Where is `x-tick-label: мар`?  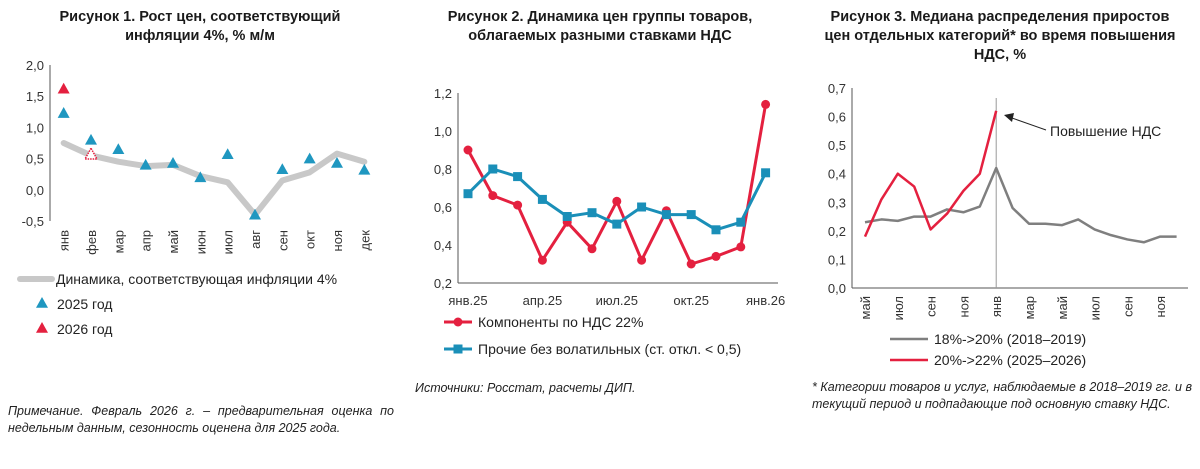 x-tick-label: мар is located at coordinates (118, 241).